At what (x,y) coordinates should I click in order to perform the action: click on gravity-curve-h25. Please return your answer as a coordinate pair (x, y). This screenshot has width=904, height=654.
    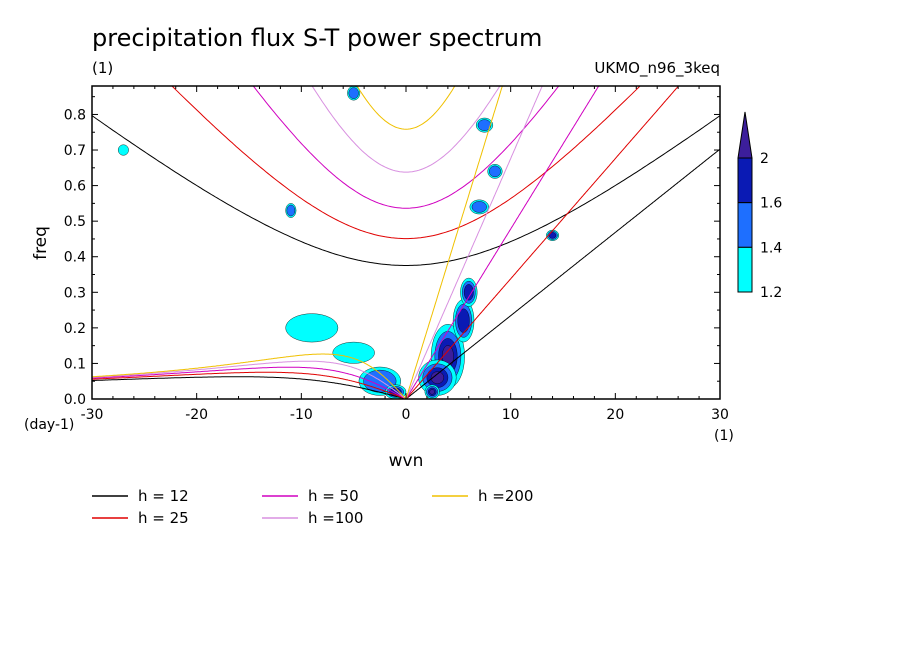
    Looking at the image, I should click on (406, 163).